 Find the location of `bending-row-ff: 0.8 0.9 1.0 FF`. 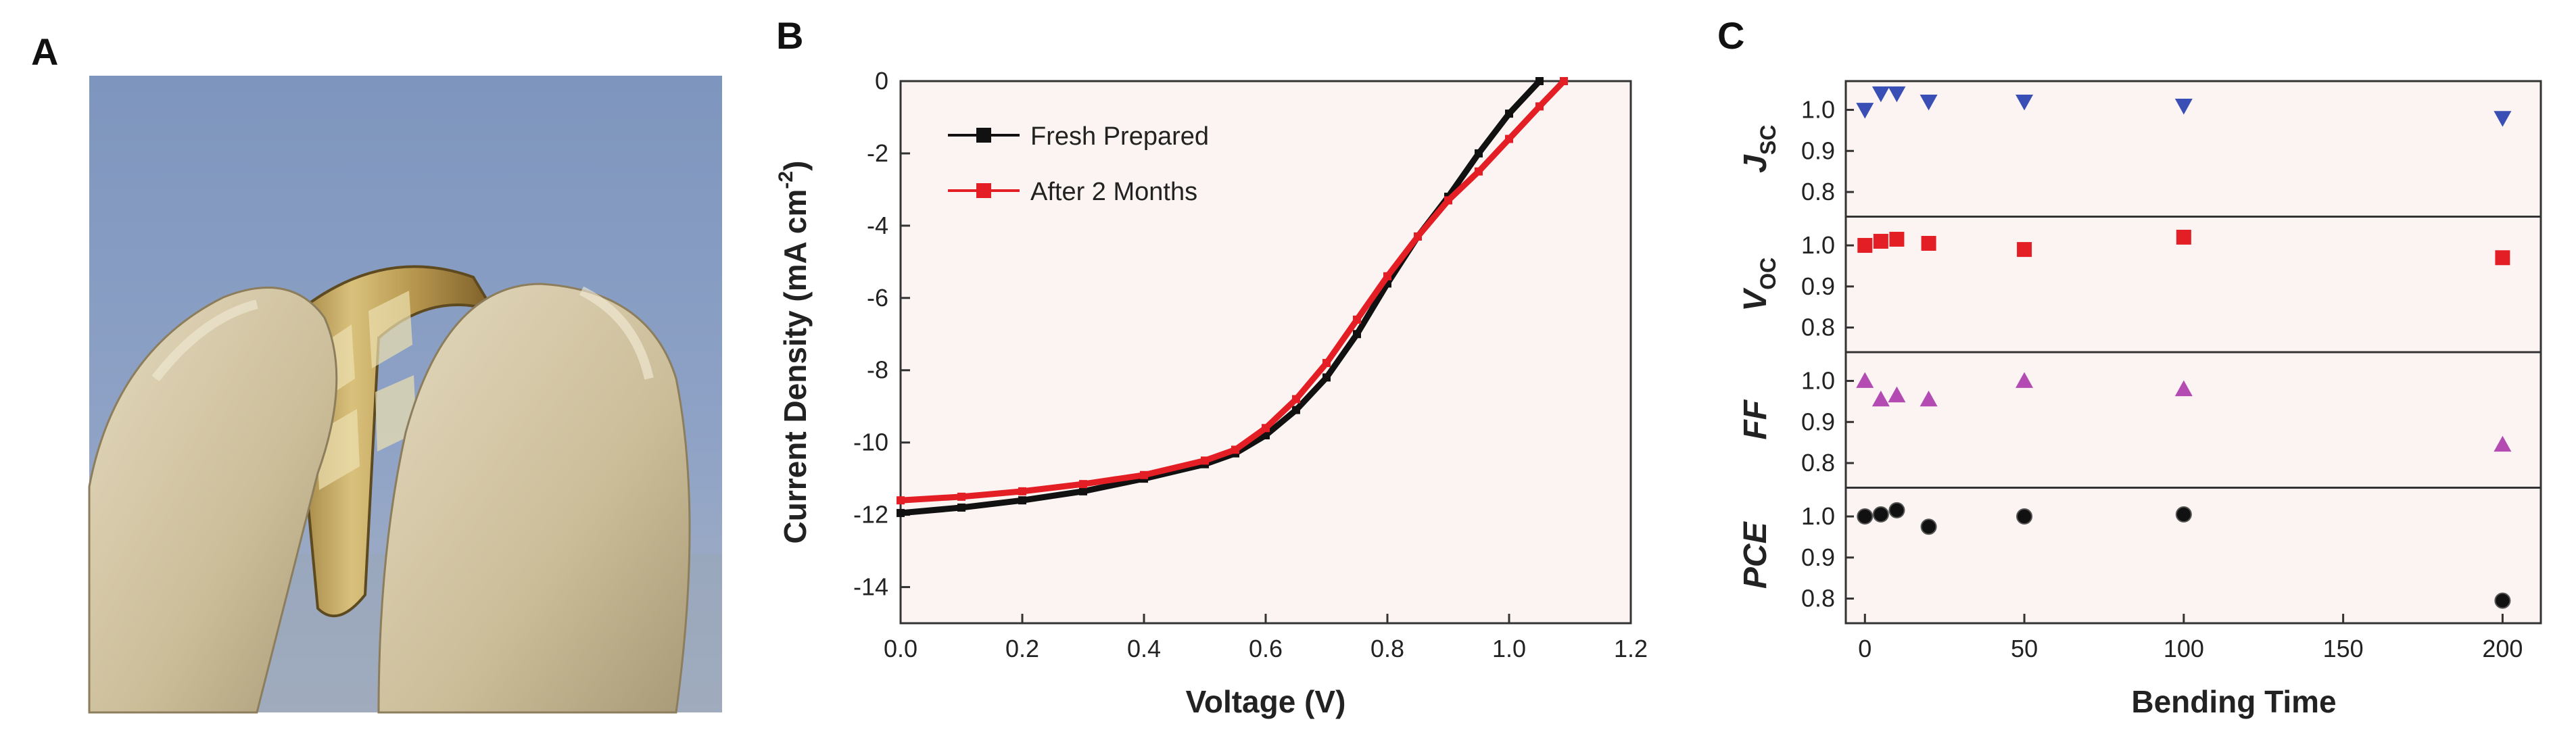

bending-row-ff: 0.8 0.9 1.0 FF is located at coordinates (2140, 420).